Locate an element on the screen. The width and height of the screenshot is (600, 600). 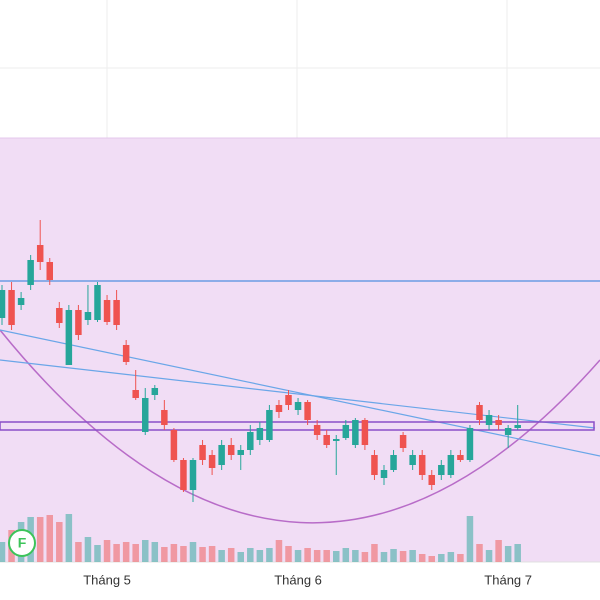
x-tick-label: Tháng 7 is located at coordinates (508, 579).